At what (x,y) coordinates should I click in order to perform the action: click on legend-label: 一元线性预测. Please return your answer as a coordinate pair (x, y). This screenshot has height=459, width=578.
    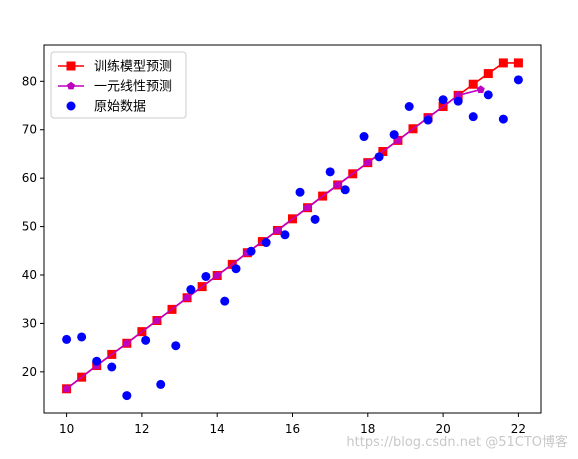
    Looking at the image, I should click on (133, 87).